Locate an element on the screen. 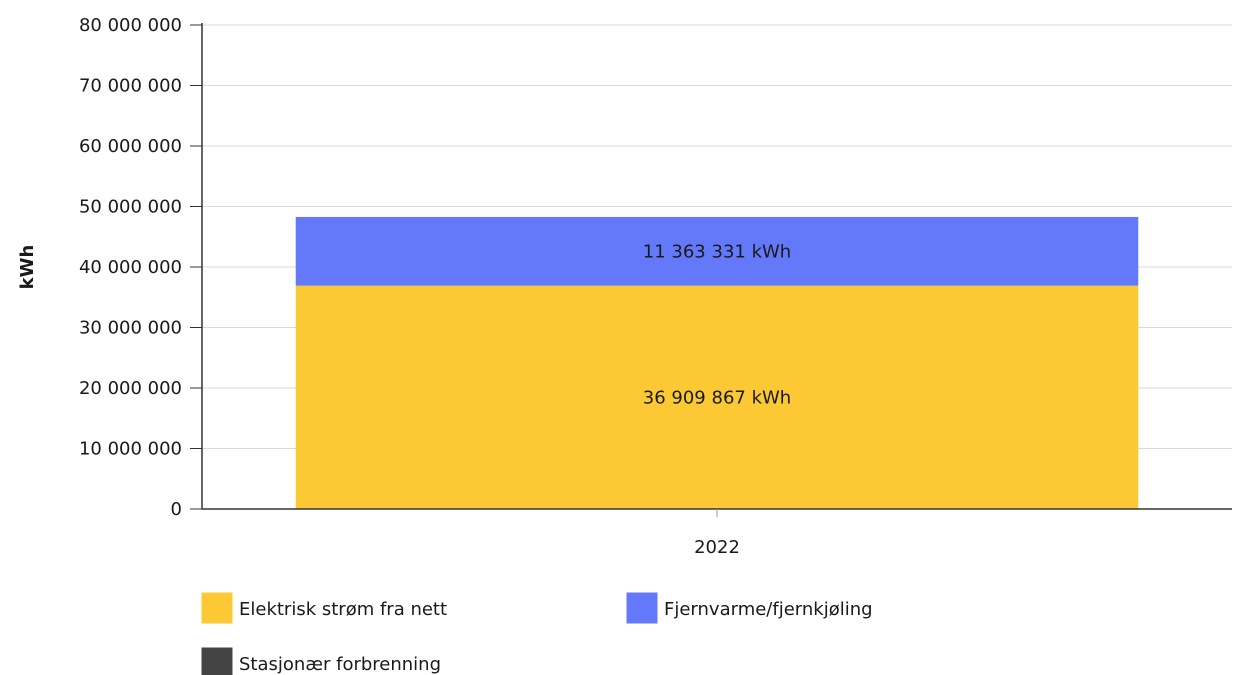 The image size is (1245, 675). legend-label: Fjernvarme/fjernkjøling is located at coordinates (768, 609).